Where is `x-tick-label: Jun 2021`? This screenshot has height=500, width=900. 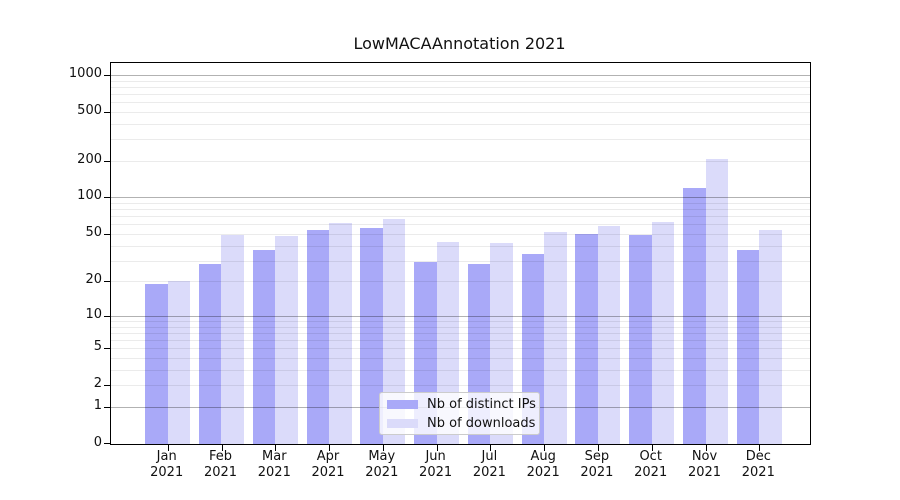 x-tick-label: Jun 2021 is located at coordinates (436, 465).